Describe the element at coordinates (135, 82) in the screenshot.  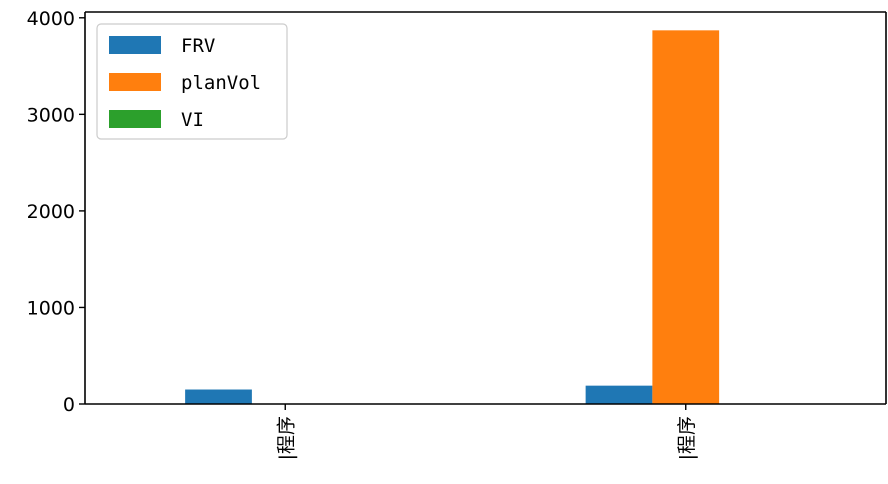
I see `legend-swatch-planvol` at that location.